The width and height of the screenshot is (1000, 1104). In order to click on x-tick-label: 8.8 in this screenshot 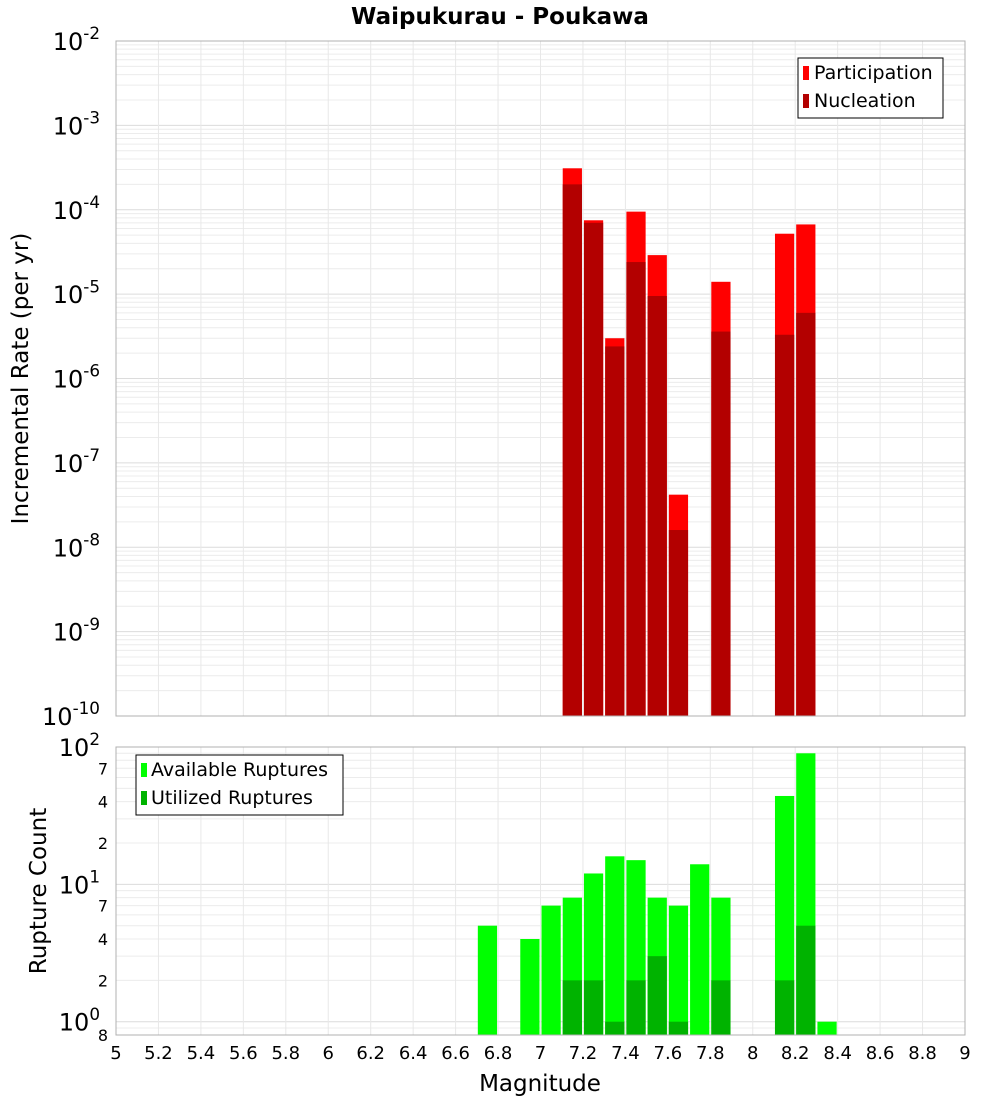, I will do `click(922, 1053)`.